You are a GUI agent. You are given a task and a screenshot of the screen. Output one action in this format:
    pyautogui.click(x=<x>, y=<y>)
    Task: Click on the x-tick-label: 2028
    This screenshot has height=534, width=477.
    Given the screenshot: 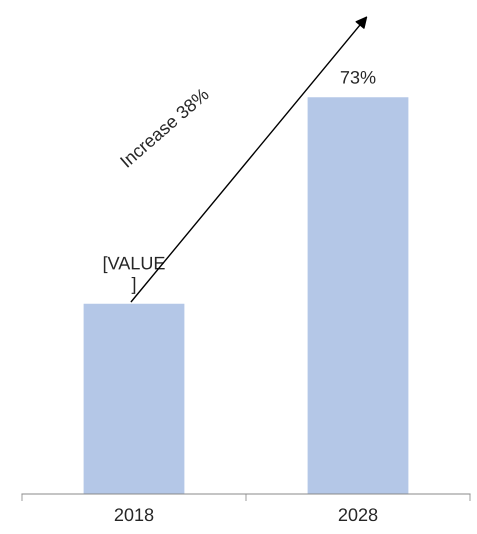 What is the action you would take?
    pyautogui.click(x=358, y=515)
    